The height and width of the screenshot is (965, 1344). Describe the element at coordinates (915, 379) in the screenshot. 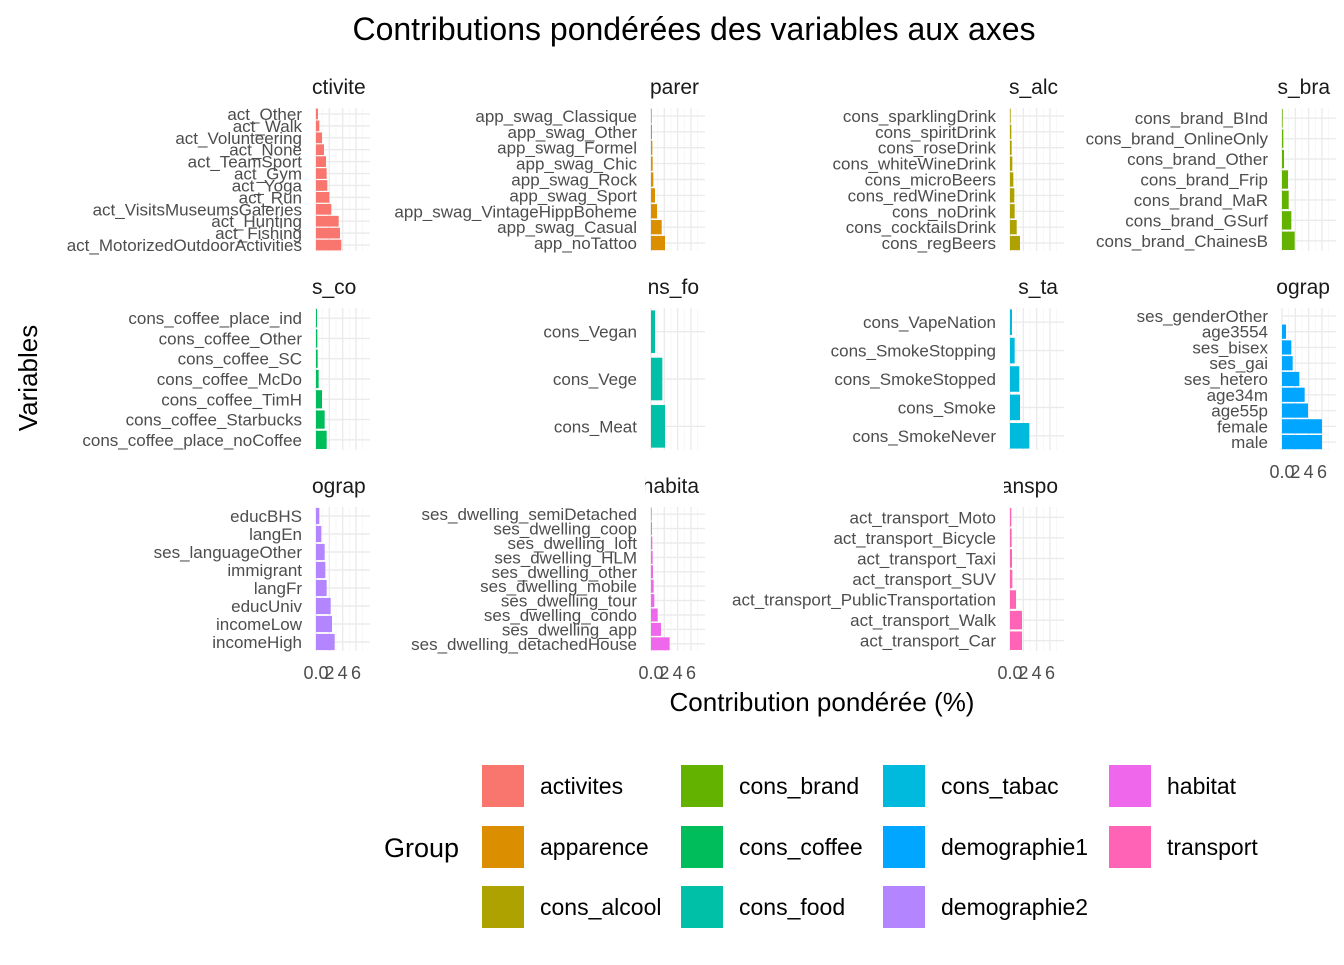

I see `y-tick-label: cons_SmokeStopped` at that location.